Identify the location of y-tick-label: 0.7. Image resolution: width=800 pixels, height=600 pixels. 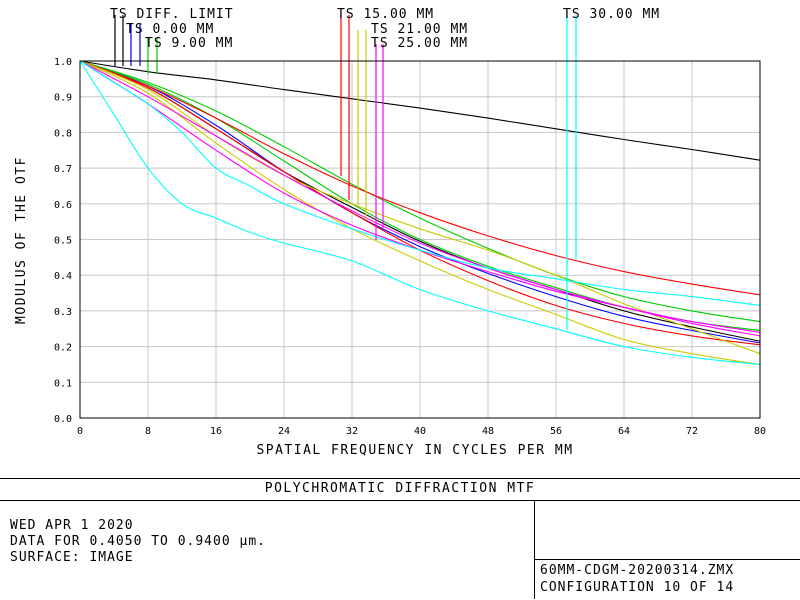
(63, 169).